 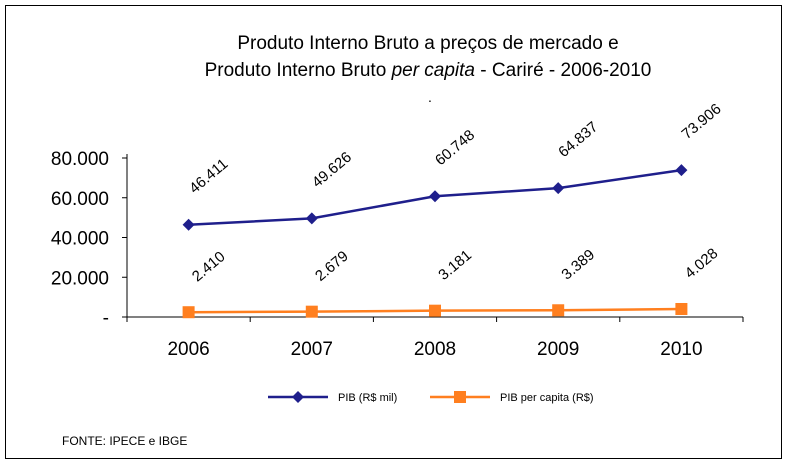 What do you see at coordinates (312, 349) in the screenshot?
I see `x-tick-label: 2007` at bounding box center [312, 349].